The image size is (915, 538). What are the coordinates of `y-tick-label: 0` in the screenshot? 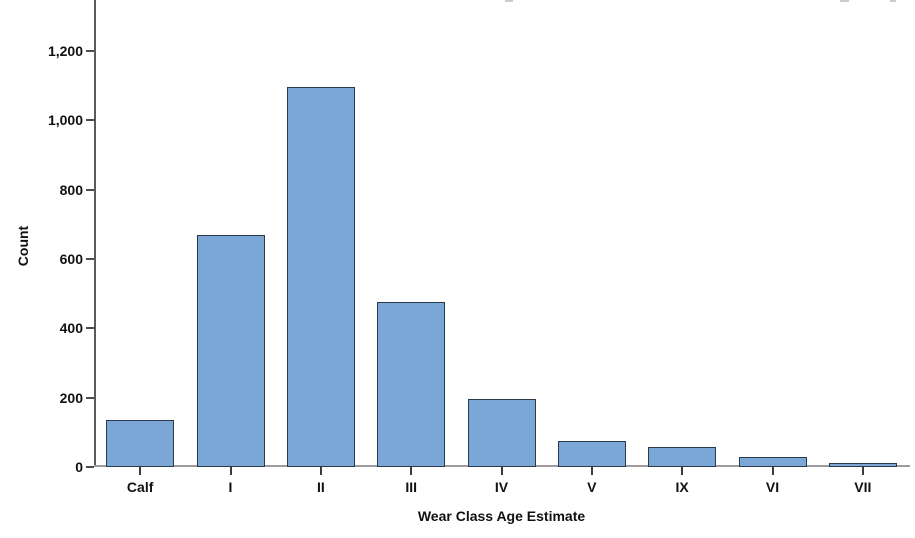 It's located at (79, 467).